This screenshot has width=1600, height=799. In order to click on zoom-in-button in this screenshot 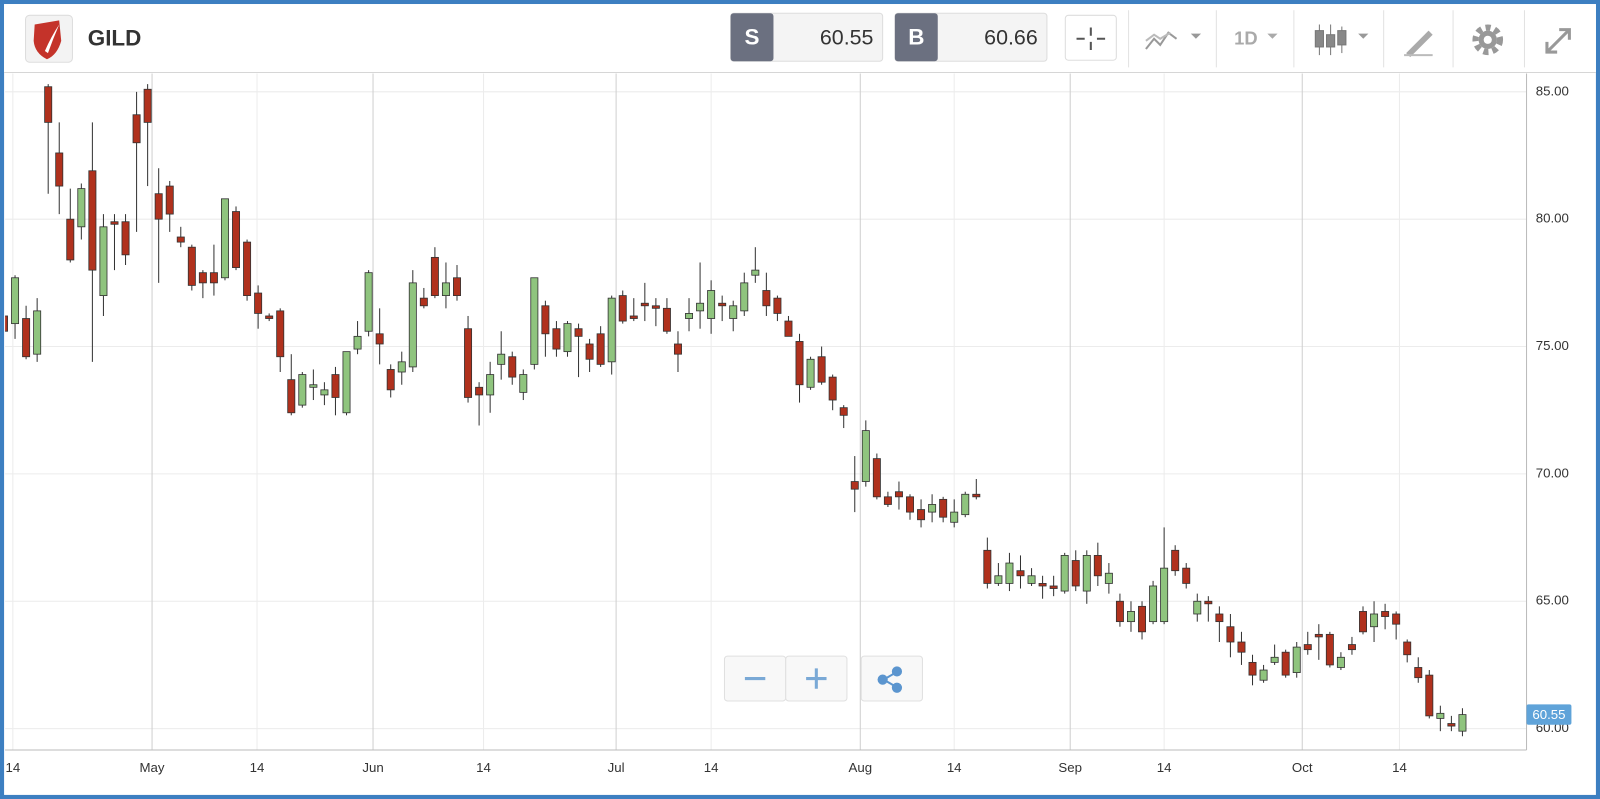, I will do `click(816, 678)`.